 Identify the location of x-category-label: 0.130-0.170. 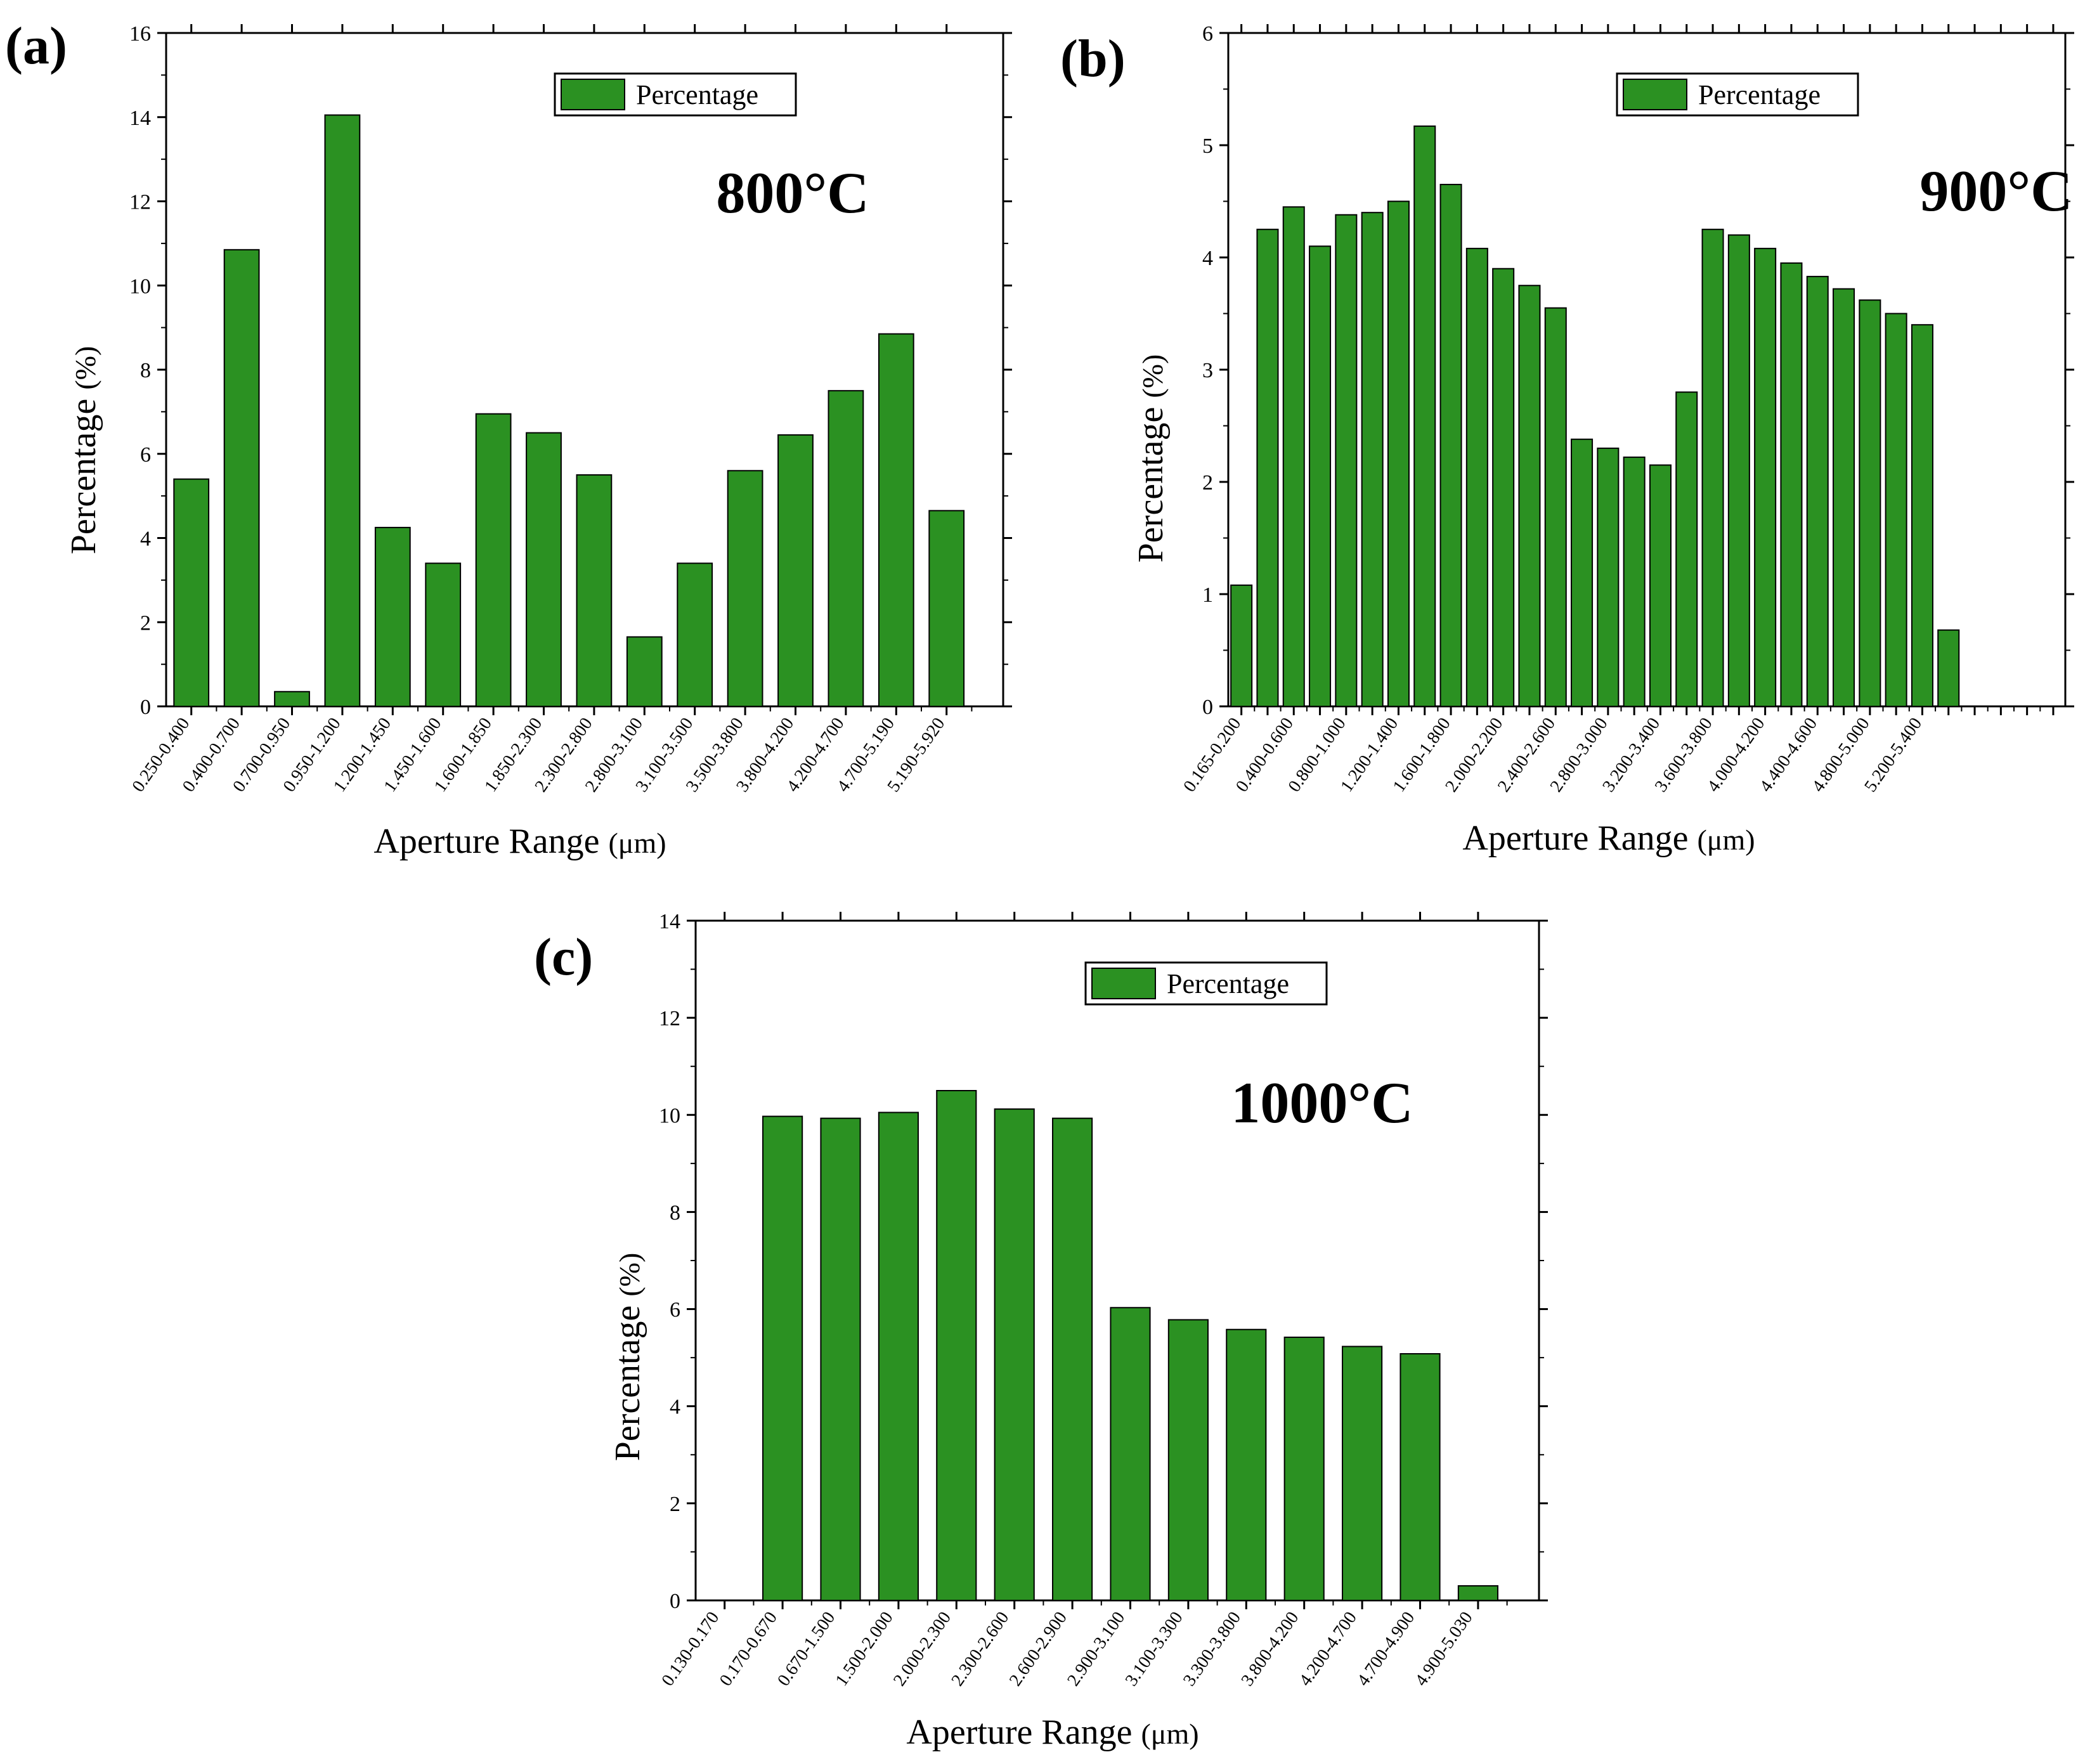
(690, 1649).